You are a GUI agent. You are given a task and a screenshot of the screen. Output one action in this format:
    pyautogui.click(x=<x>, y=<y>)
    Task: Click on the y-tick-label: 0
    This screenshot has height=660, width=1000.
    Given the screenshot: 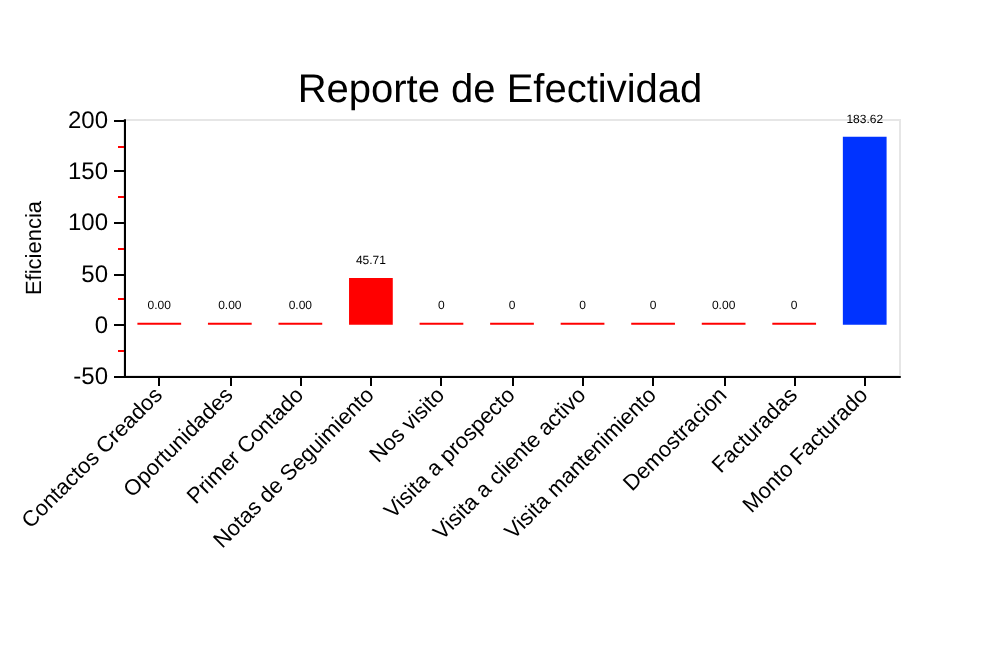 What is the action you would take?
    pyautogui.click(x=101, y=324)
    